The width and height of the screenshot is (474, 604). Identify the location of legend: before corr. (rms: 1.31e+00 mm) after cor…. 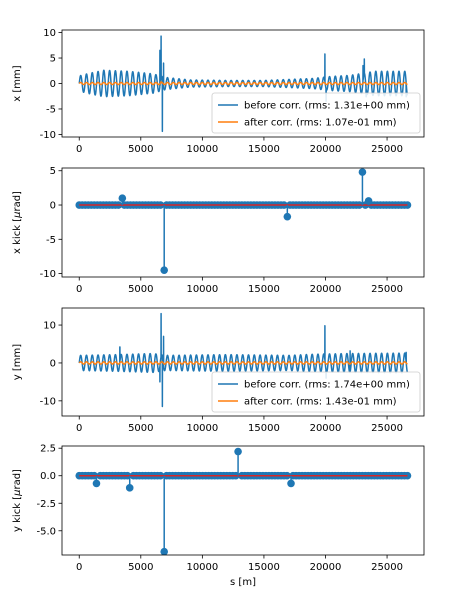
(316, 113).